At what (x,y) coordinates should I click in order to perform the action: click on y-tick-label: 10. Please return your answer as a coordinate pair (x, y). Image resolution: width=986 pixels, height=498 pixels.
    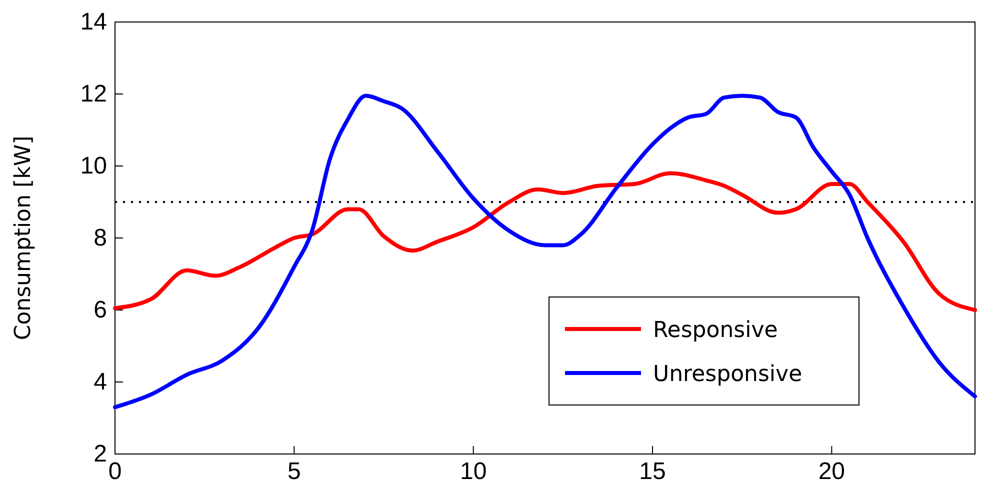
    Looking at the image, I should click on (93, 166).